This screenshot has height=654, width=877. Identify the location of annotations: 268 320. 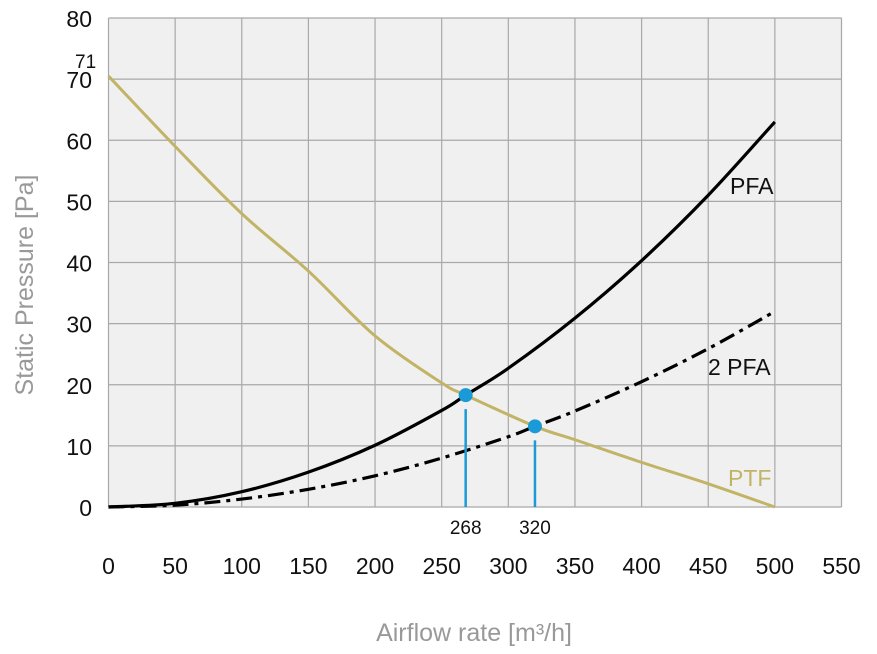
(500, 463).